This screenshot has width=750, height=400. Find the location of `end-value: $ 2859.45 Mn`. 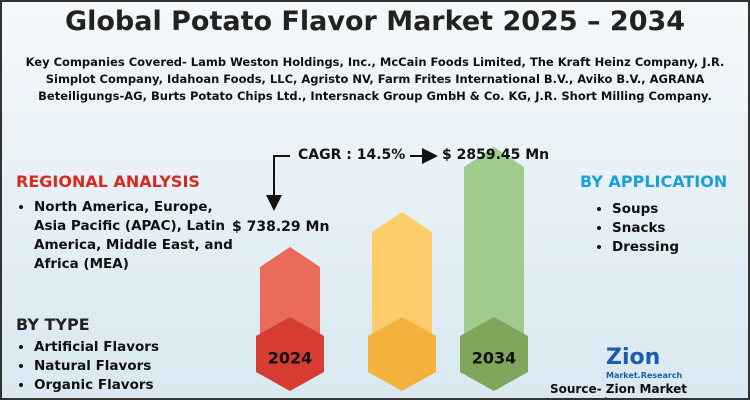

end-value: $ 2859.45 Mn is located at coordinates (496, 155).